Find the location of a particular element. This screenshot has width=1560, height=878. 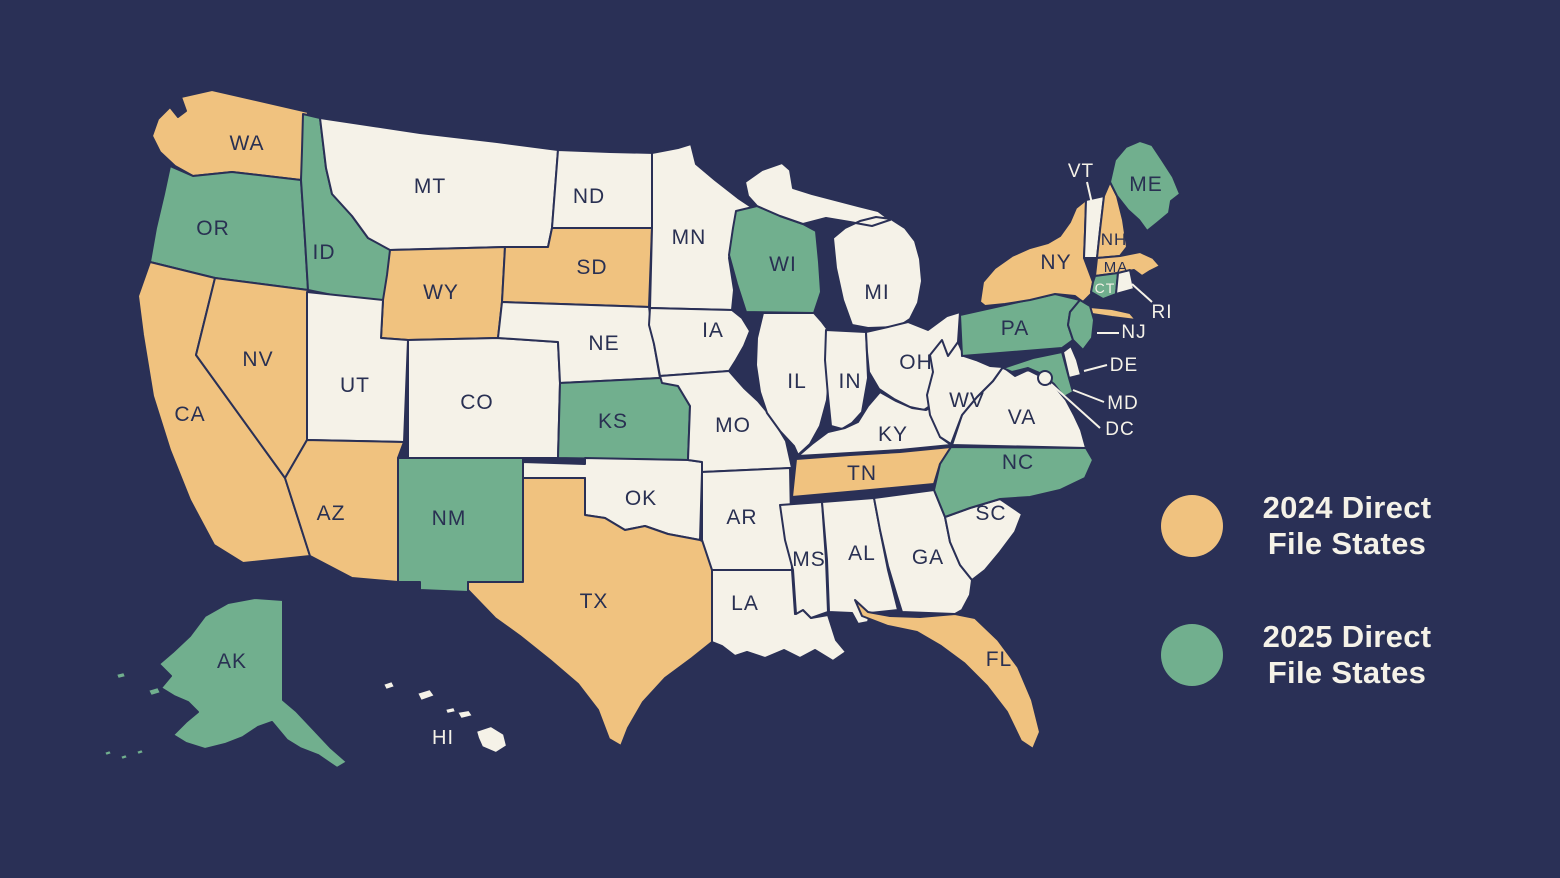

state-label-mn: MN is located at coordinates (689, 237).